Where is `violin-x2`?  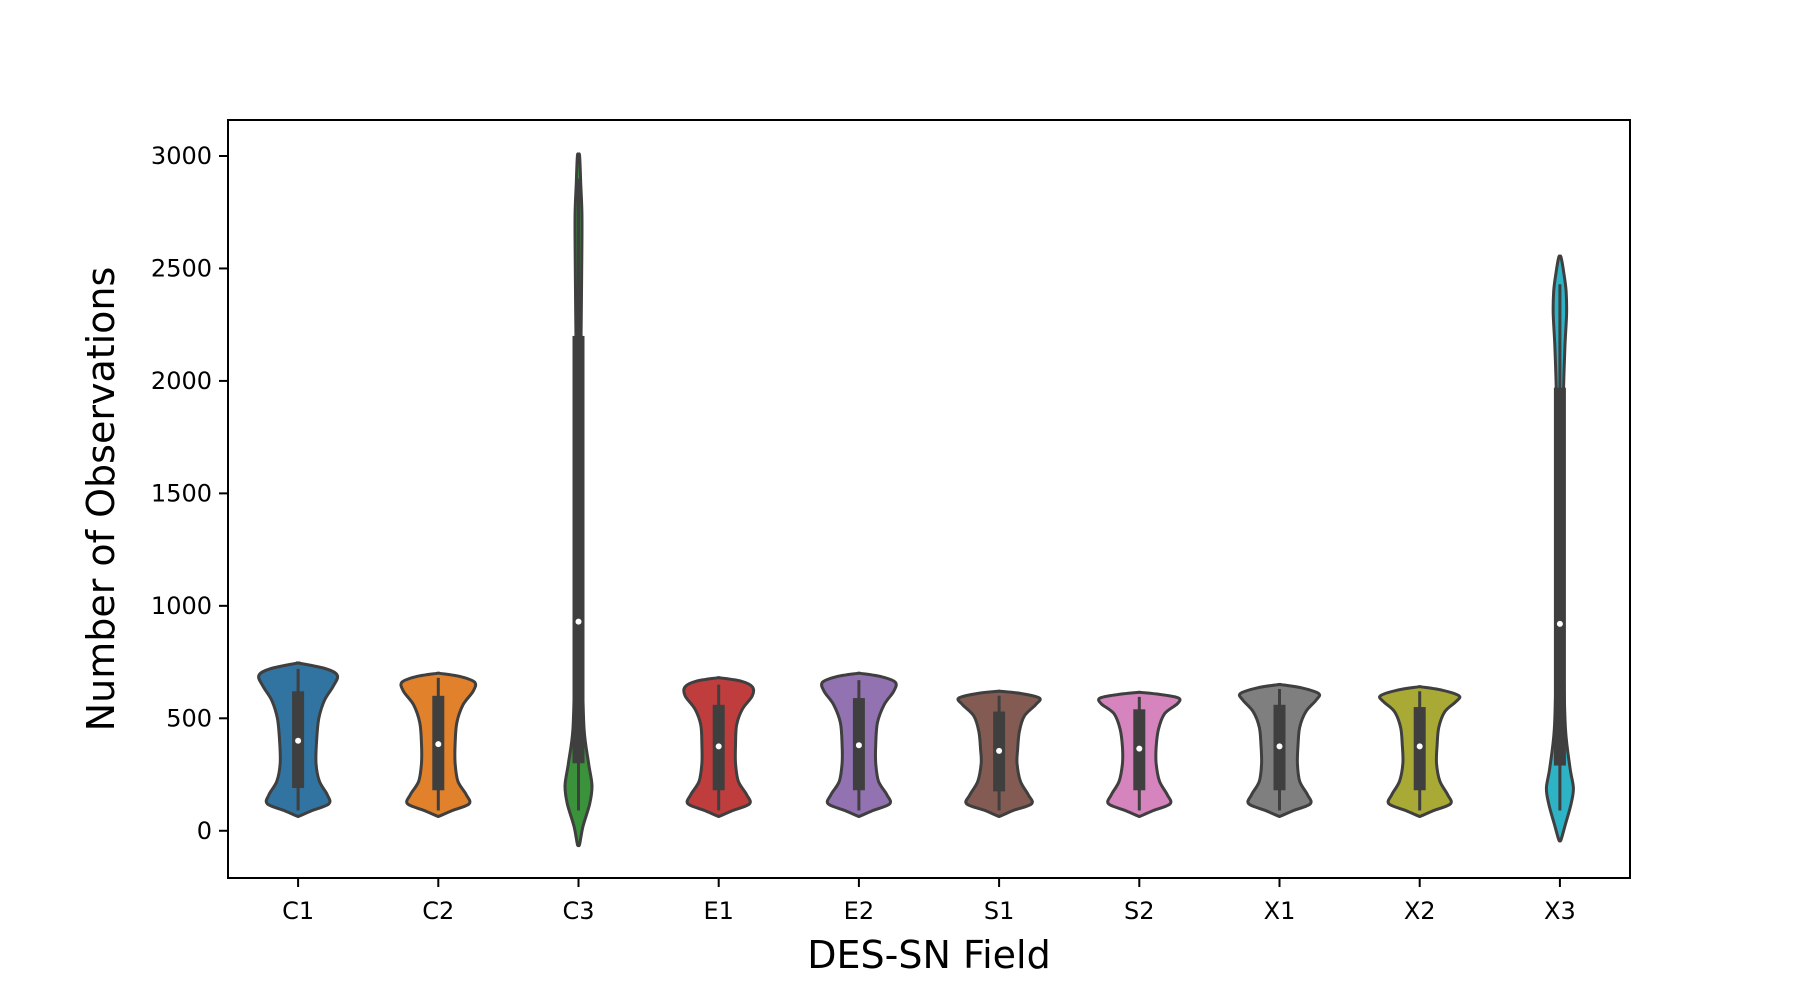 violin-x2 is located at coordinates (1420, 752).